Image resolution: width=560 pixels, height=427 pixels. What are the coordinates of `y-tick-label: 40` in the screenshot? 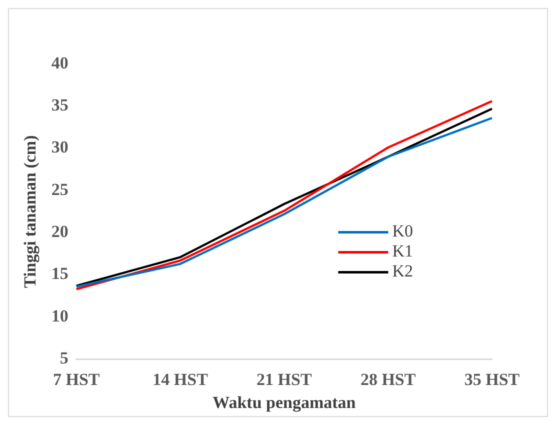 It's located at (59, 62).